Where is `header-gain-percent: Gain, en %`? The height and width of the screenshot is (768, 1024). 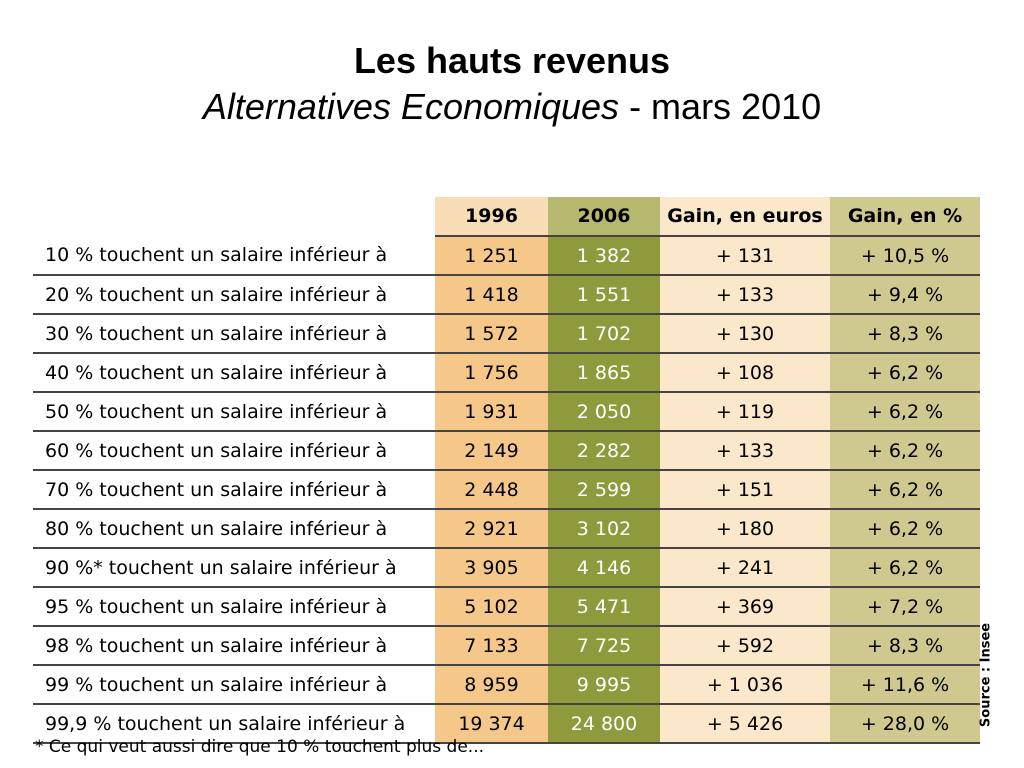 header-gain-percent: Gain, en % is located at coordinates (905, 217).